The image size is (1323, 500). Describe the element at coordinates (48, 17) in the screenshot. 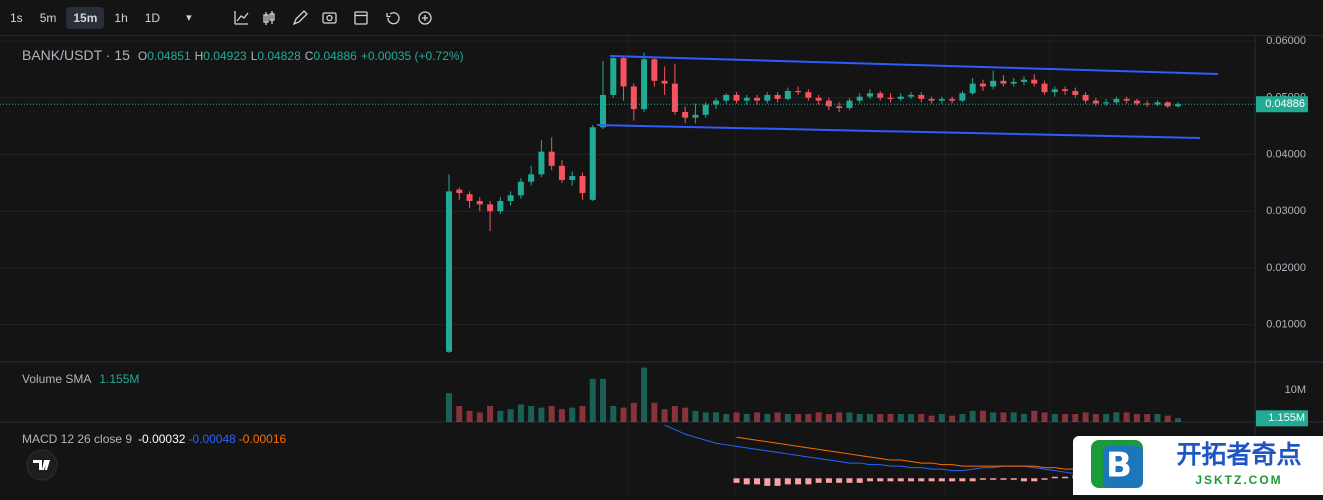

I see `interval-button: 5m` at that location.